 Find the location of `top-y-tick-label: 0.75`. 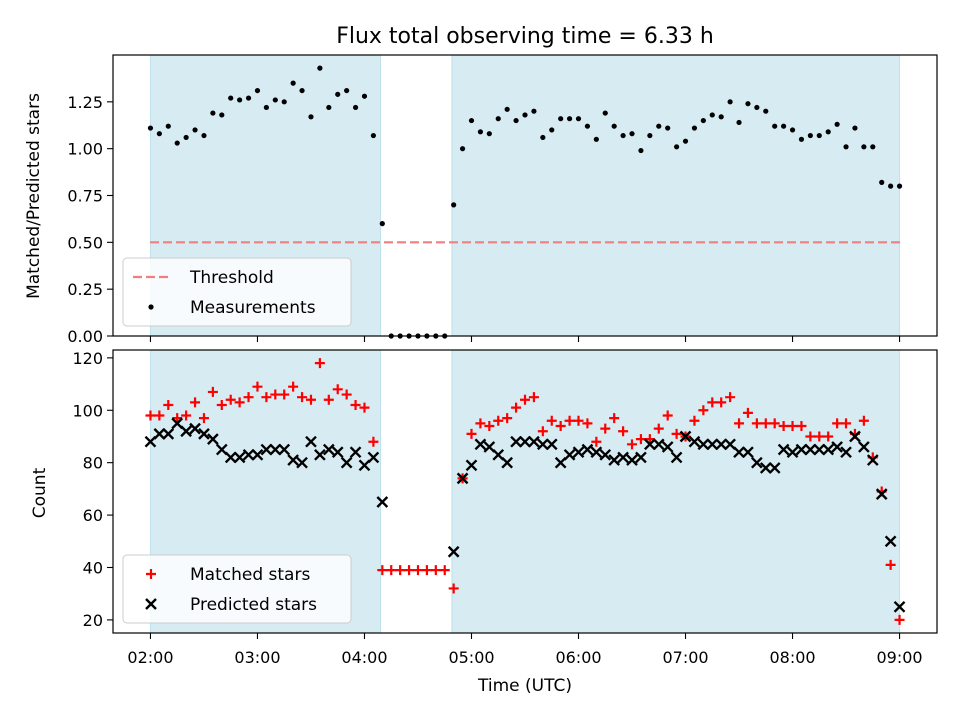

top-y-tick-label: 0.75 is located at coordinates (85, 196).